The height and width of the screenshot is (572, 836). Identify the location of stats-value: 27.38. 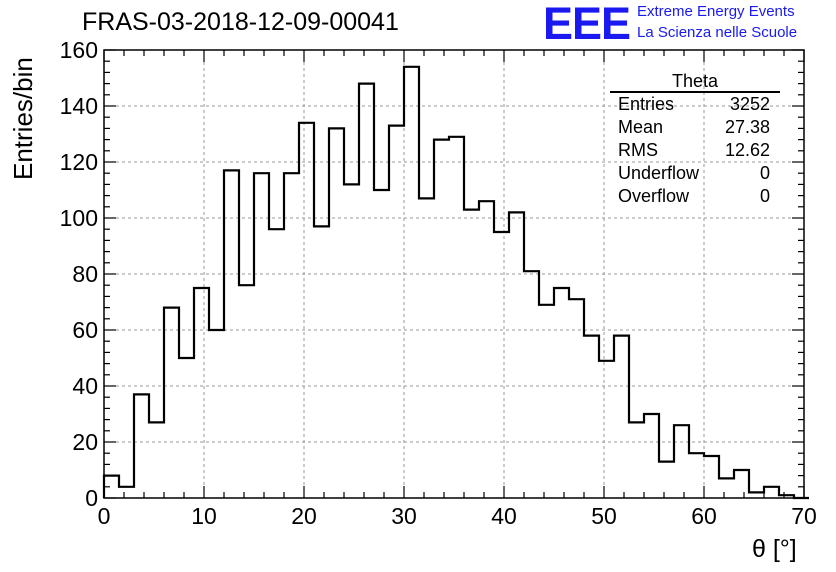
(747, 127).